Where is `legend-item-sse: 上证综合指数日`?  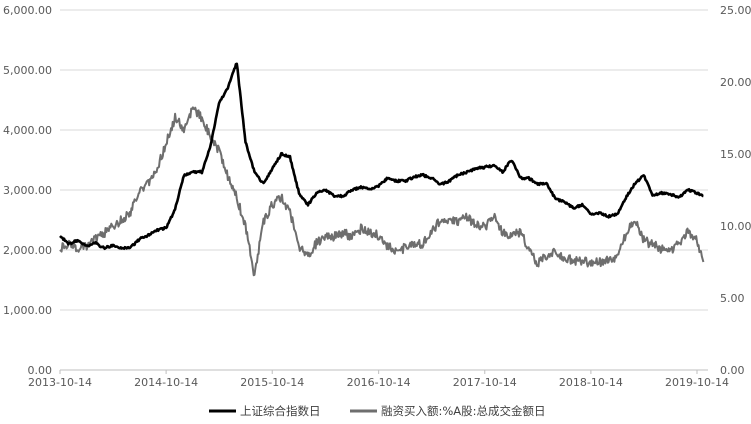
legend-item-sse: 上证综合指数日 is located at coordinates (265, 411).